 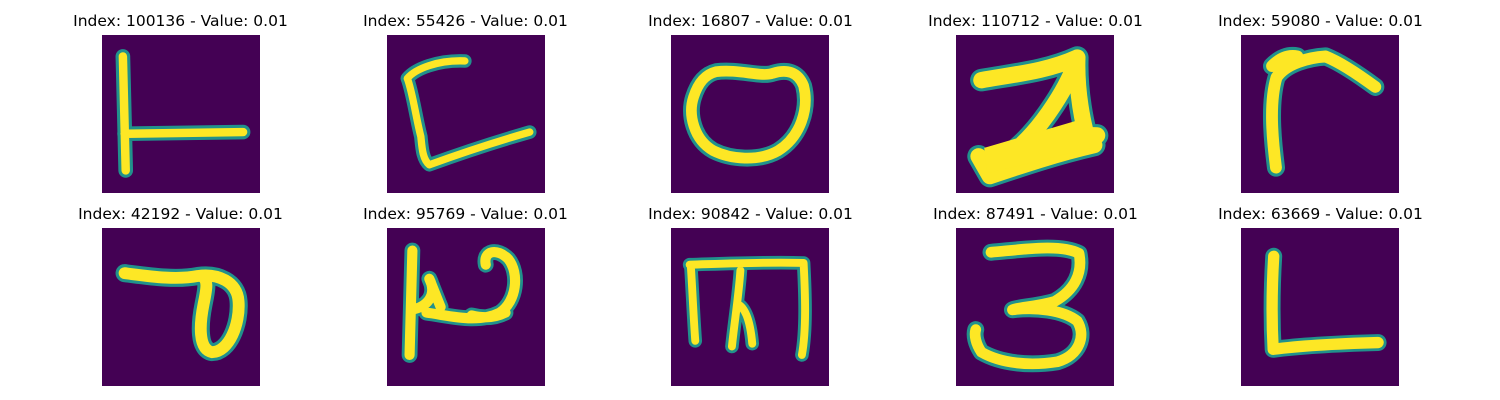 What do you see at coordinates (1320, 21) in the screenshot?
I see `panel-title: Index: 59080 - Value: 0.01` at bounding box center [1320, 21].